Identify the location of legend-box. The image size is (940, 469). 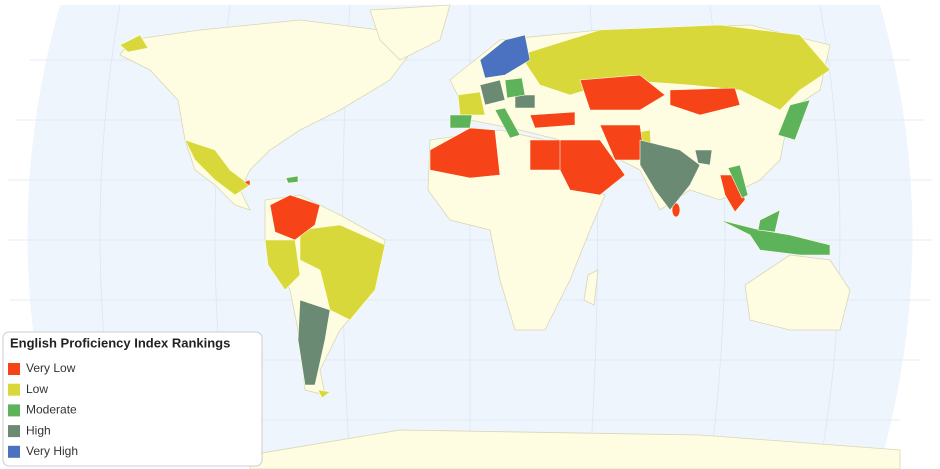
(132, 399).